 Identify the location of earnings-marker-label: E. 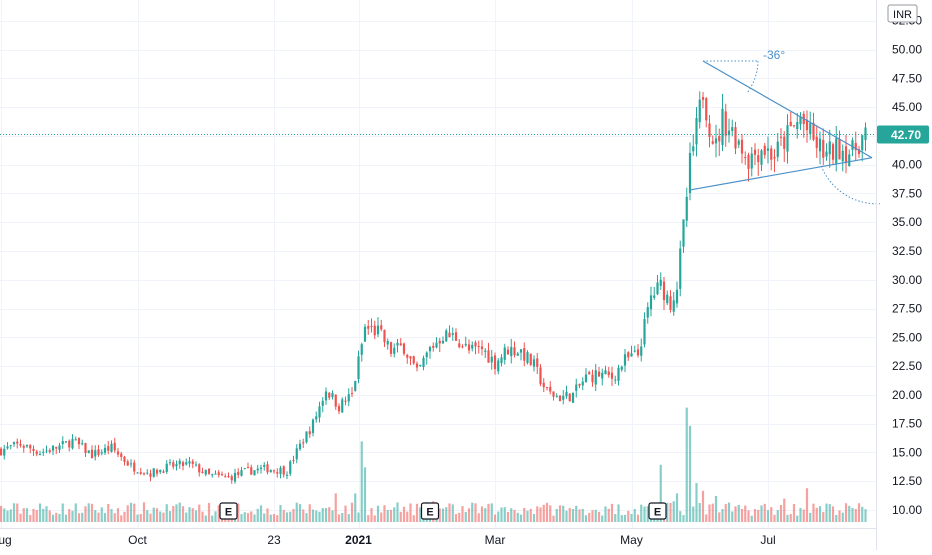
(657, 513).